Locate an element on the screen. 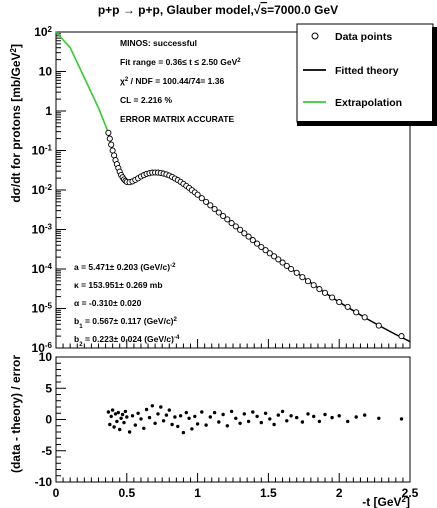 Image resolution: width=437 pixels, height=508 pixels. y-tick-exponent: 2 is located at coordinates (50, 29).